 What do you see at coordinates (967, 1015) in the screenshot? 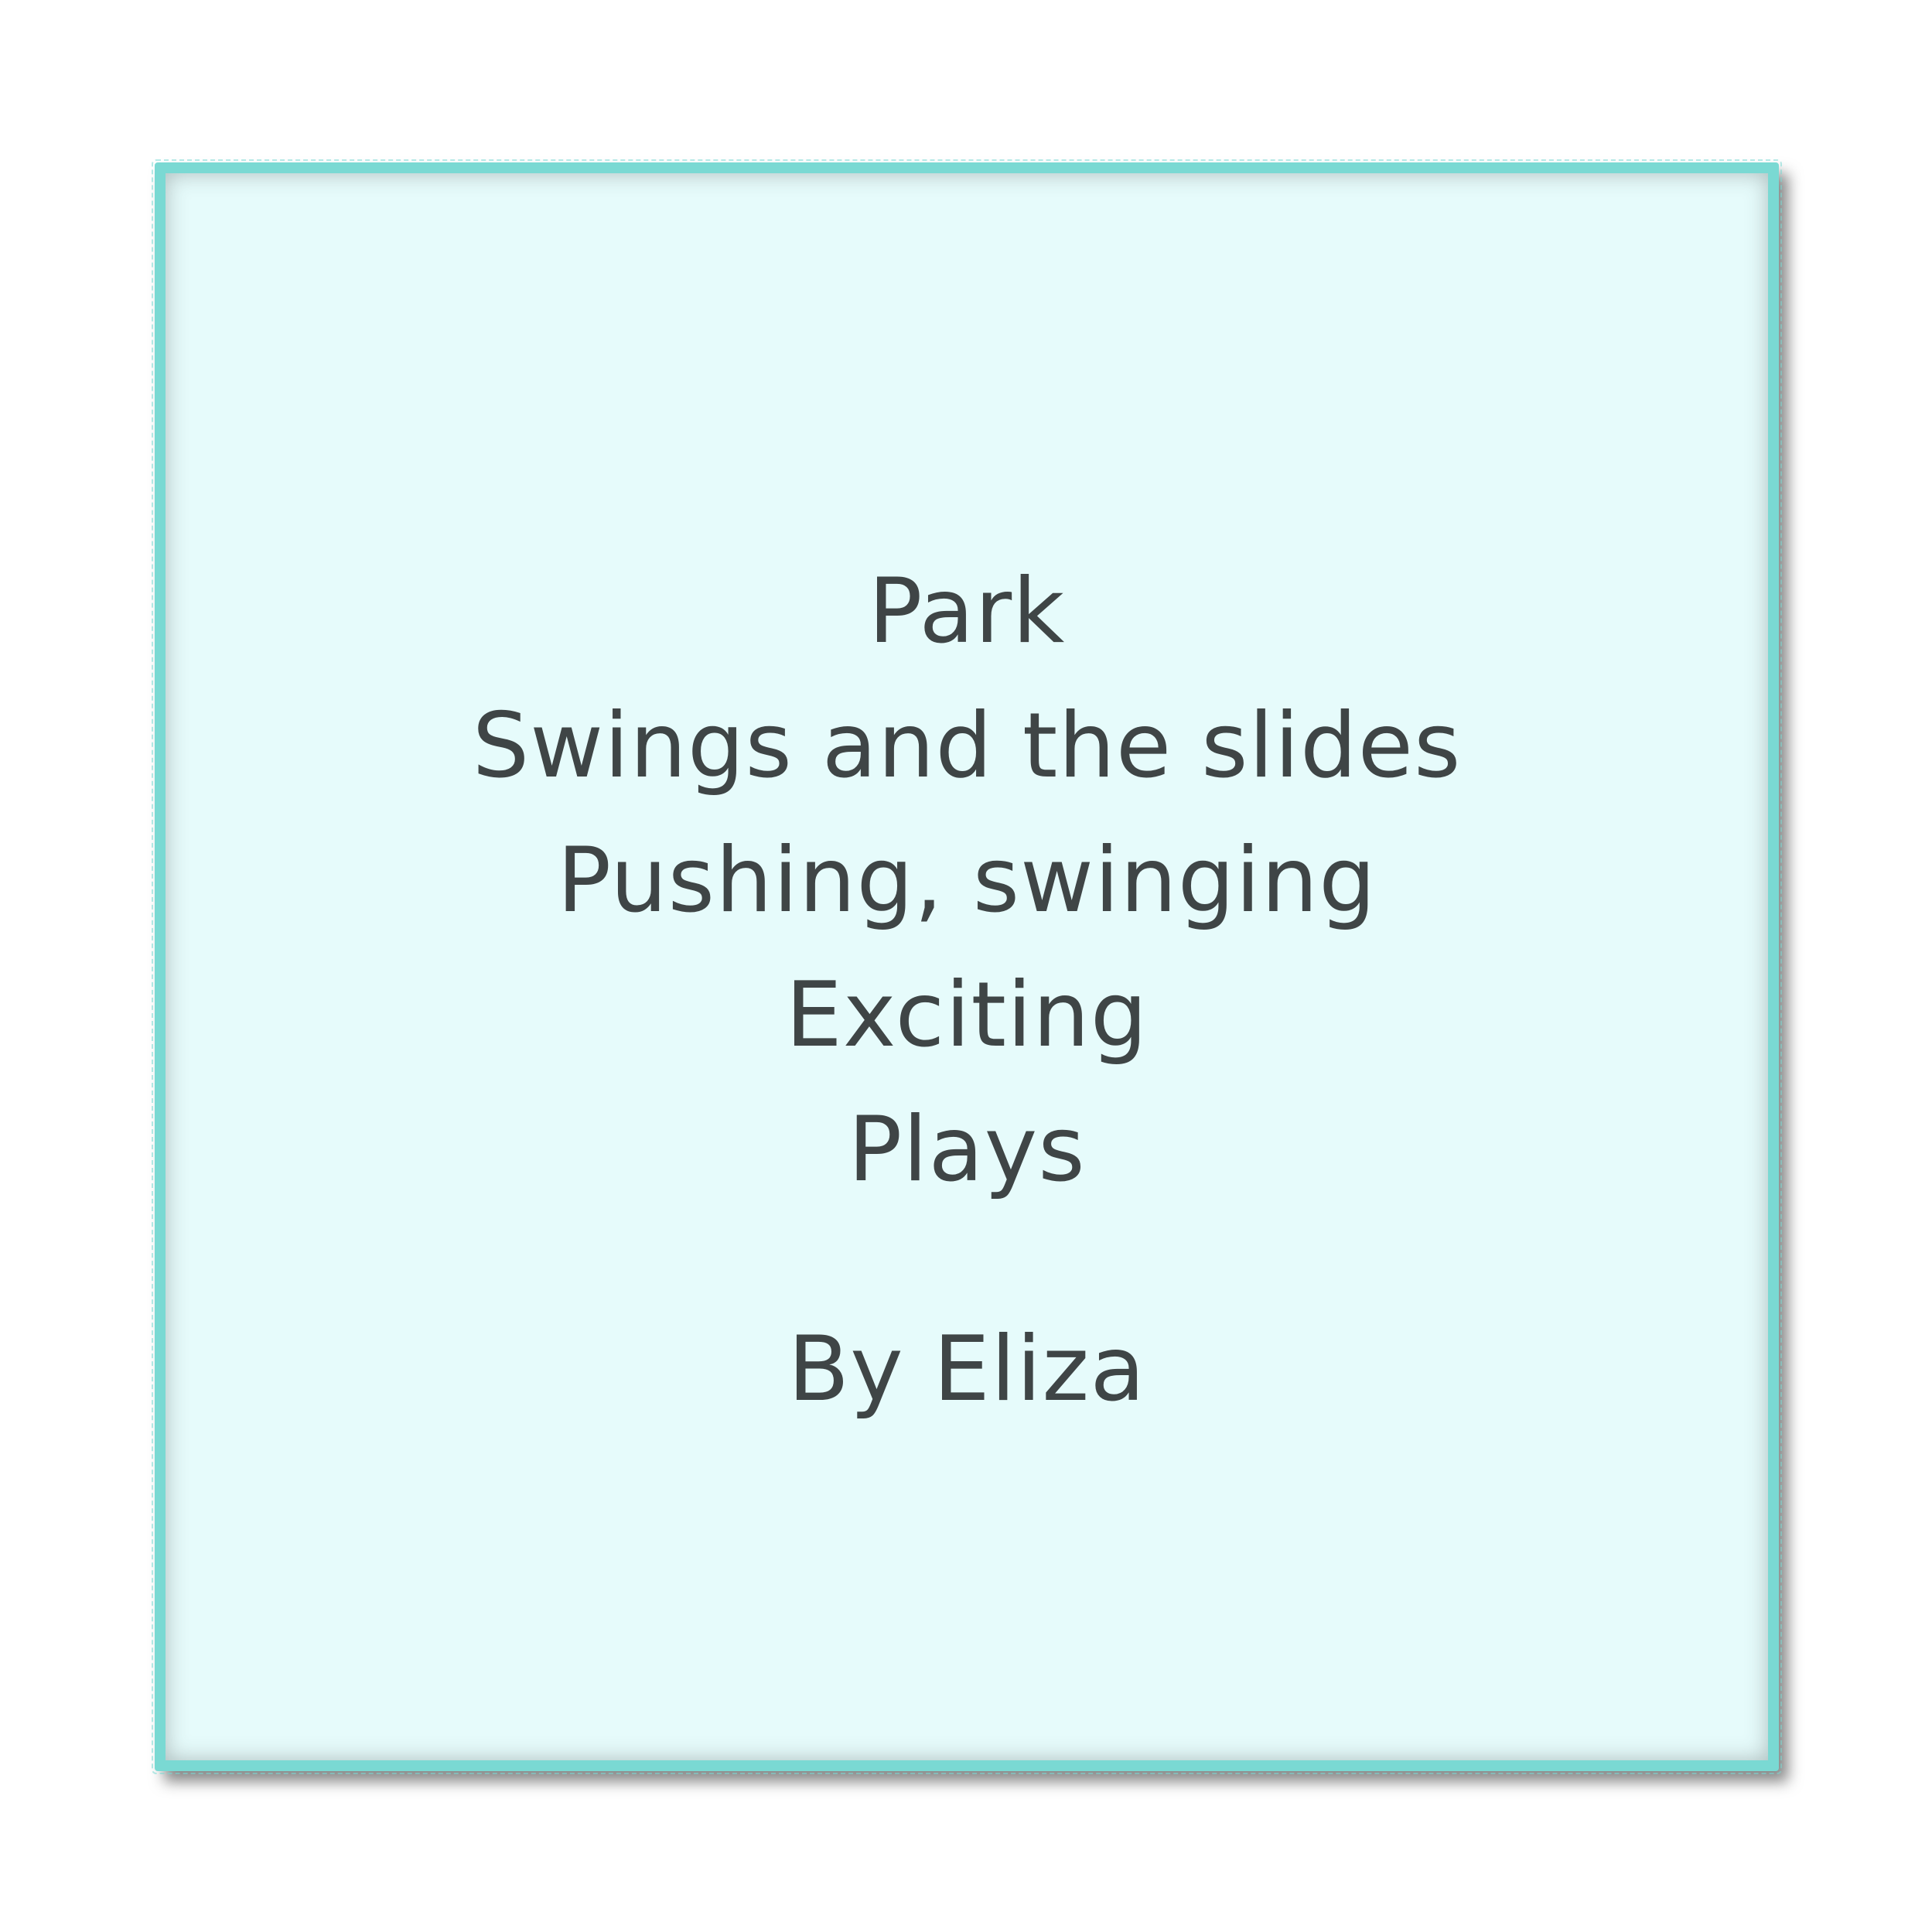
I see `poem-line: Exciting` at bounding box center [967, 1015].